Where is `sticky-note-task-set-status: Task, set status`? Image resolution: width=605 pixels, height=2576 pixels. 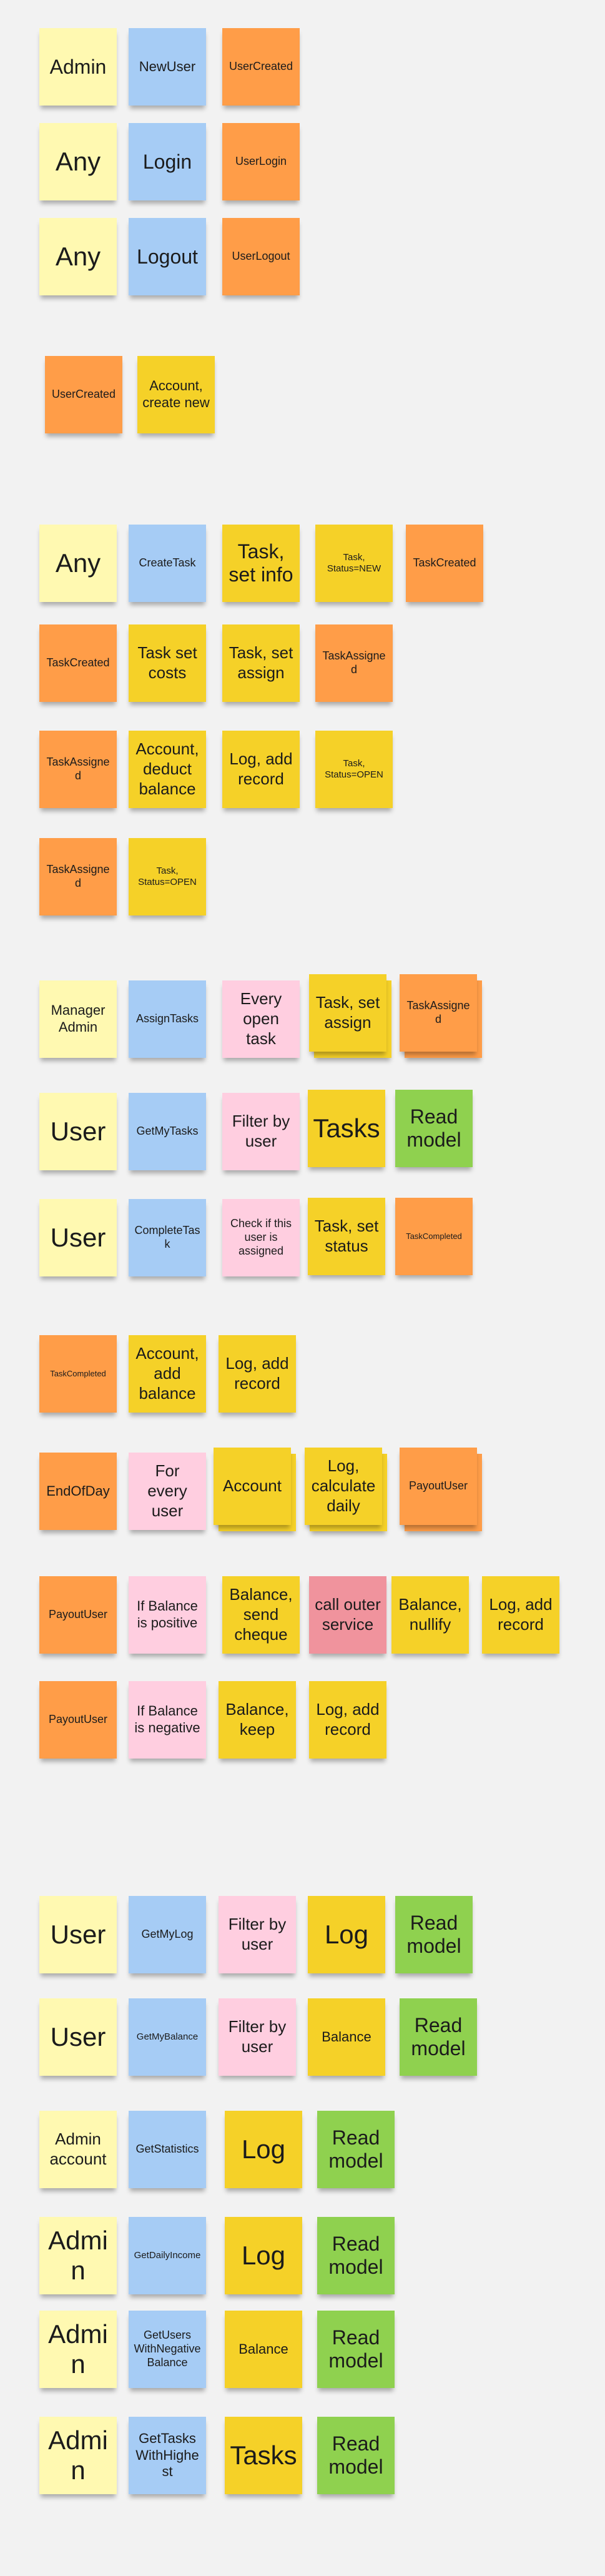
sticky-note-task-set-status: Task, set status is located at coordinates (346, 1237).